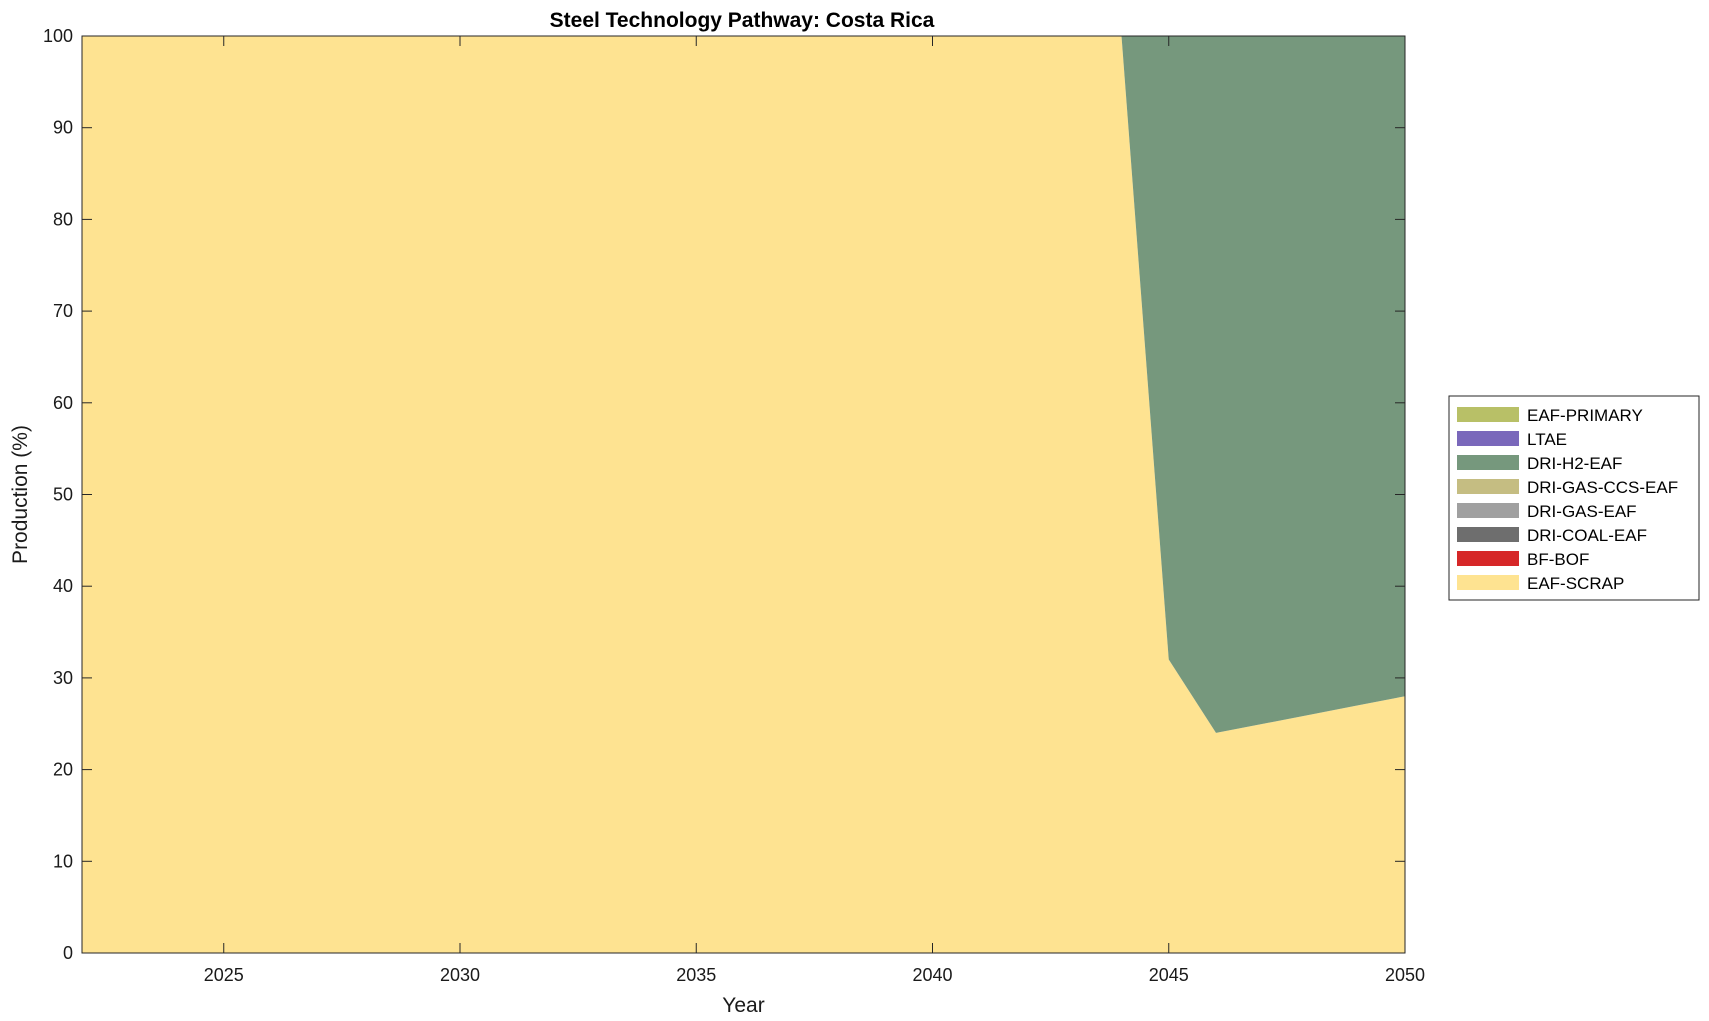 This screenshot has height=1021, width=1709. I want to click on legend-label-dri-coal-eaf: DRI-COAL-EAF, so click(1587, 535).